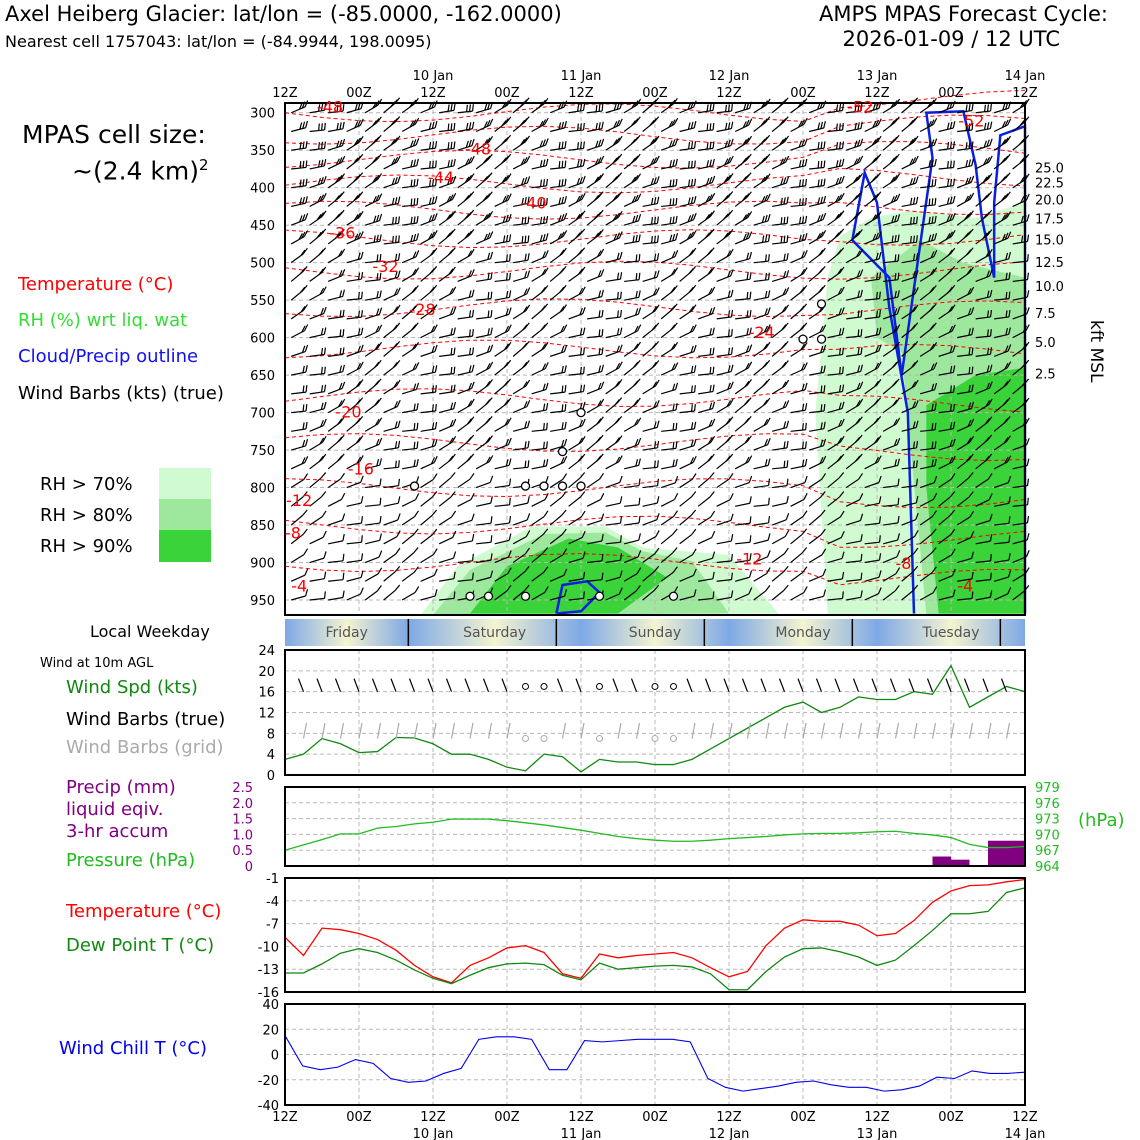 The height and width of the screenshot is (1140, 1140). I want to click on wind-barbs-true-label: Wind Barbs (true), so click(146, 719).